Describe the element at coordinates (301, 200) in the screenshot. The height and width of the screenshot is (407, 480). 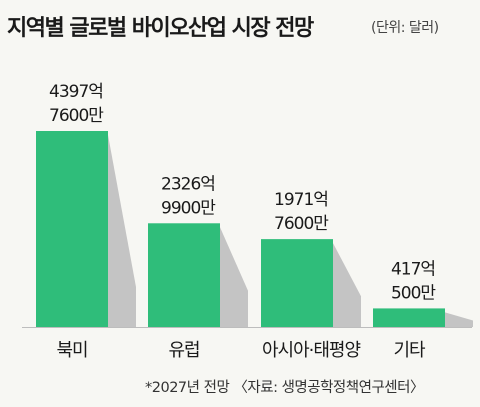
I see `value-label-3-line1: 1971억` at that location.